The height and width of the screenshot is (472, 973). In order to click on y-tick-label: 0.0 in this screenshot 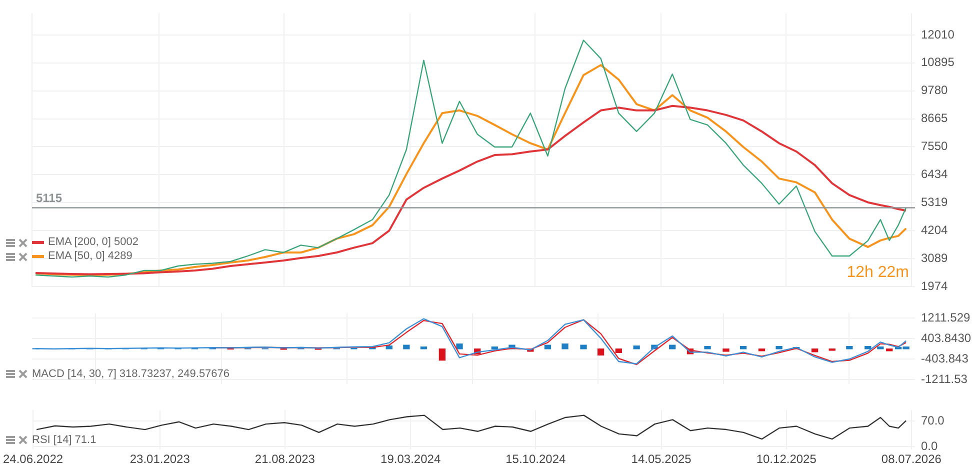, I will do `click(929, 445)`.